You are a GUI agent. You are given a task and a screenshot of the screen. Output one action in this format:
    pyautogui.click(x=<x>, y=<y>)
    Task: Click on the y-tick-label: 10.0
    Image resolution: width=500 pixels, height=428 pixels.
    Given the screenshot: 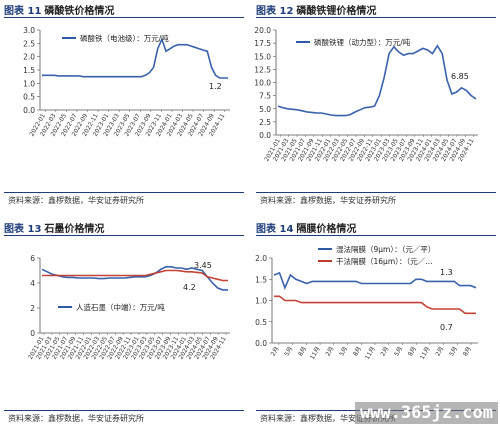 What is the action you would take?
    pyautogui.click(x=262, y=83)
    